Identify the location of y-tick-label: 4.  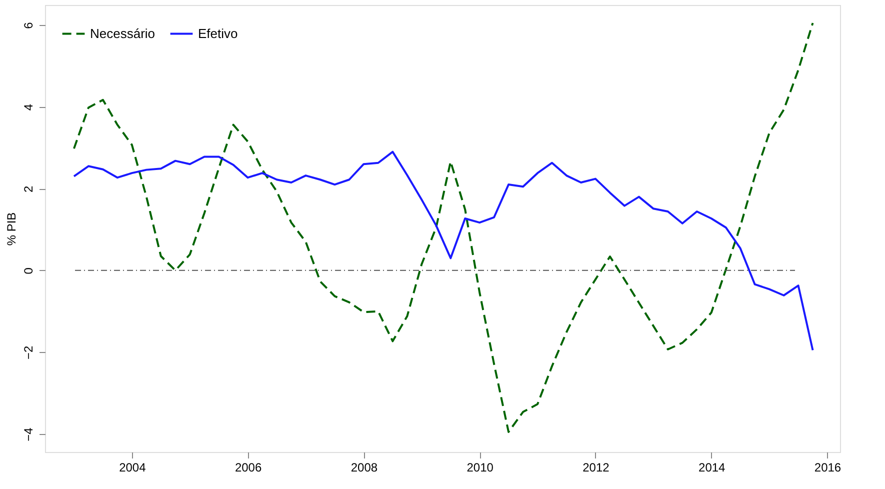
(29, 107).